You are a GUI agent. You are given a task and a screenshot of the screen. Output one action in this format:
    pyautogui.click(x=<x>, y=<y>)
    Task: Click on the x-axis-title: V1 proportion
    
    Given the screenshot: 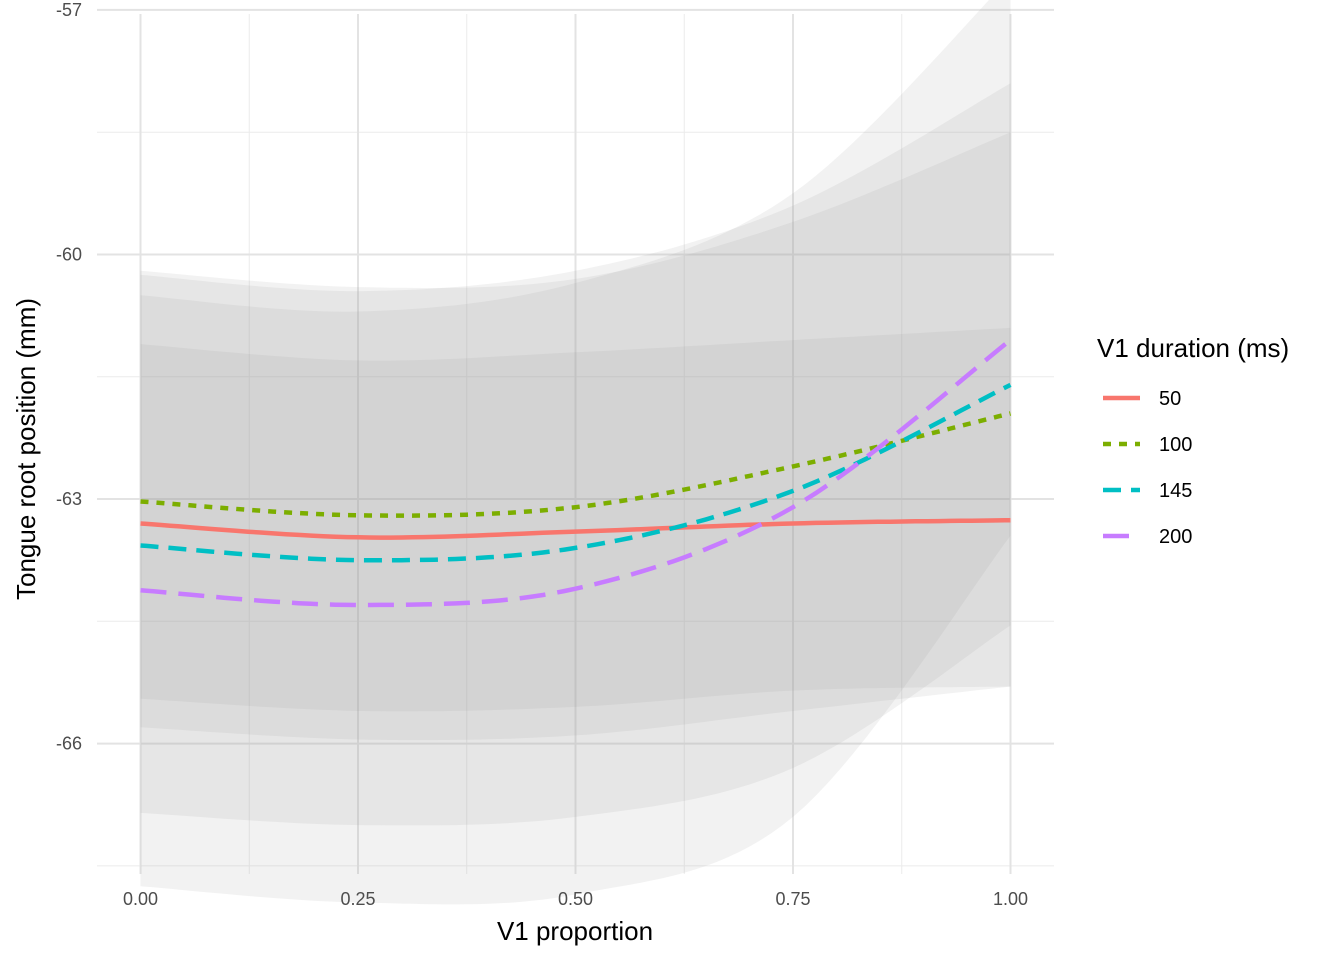 What is the action you would take?
    pyautogui.click(x=575, y=931)
    